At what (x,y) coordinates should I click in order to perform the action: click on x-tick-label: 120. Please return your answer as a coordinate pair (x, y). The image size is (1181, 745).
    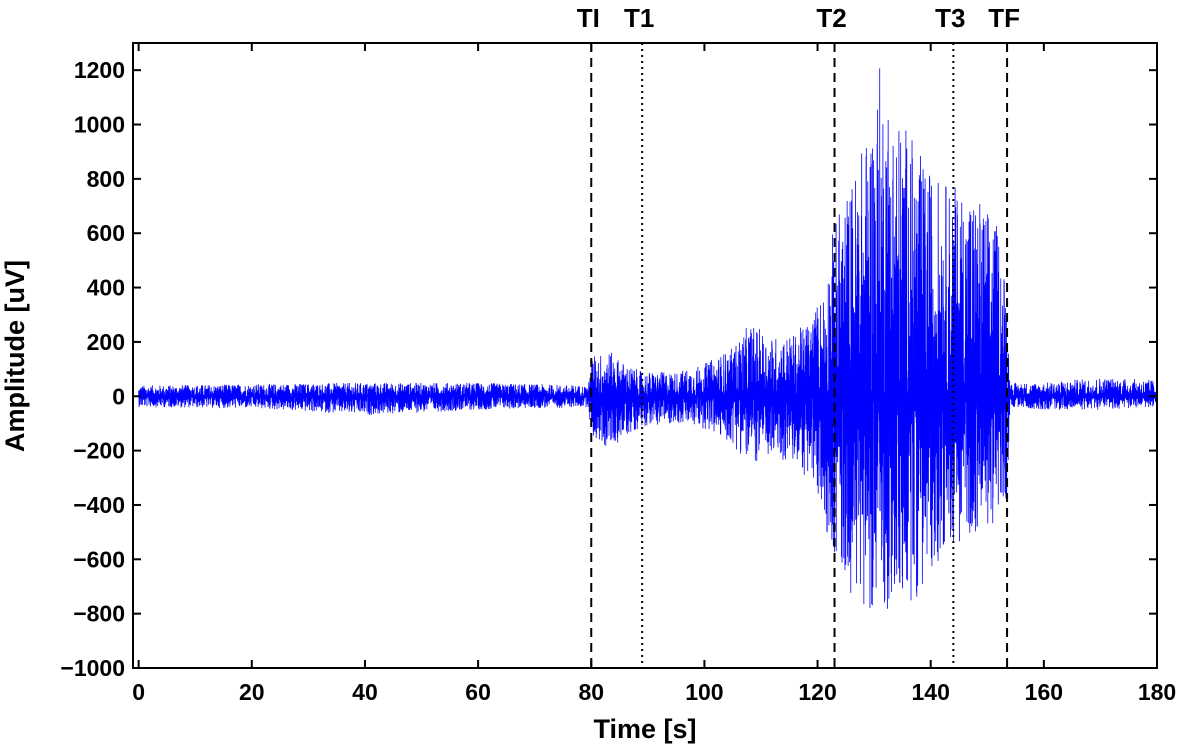
    Looking at the image, I should click on (817, 692).